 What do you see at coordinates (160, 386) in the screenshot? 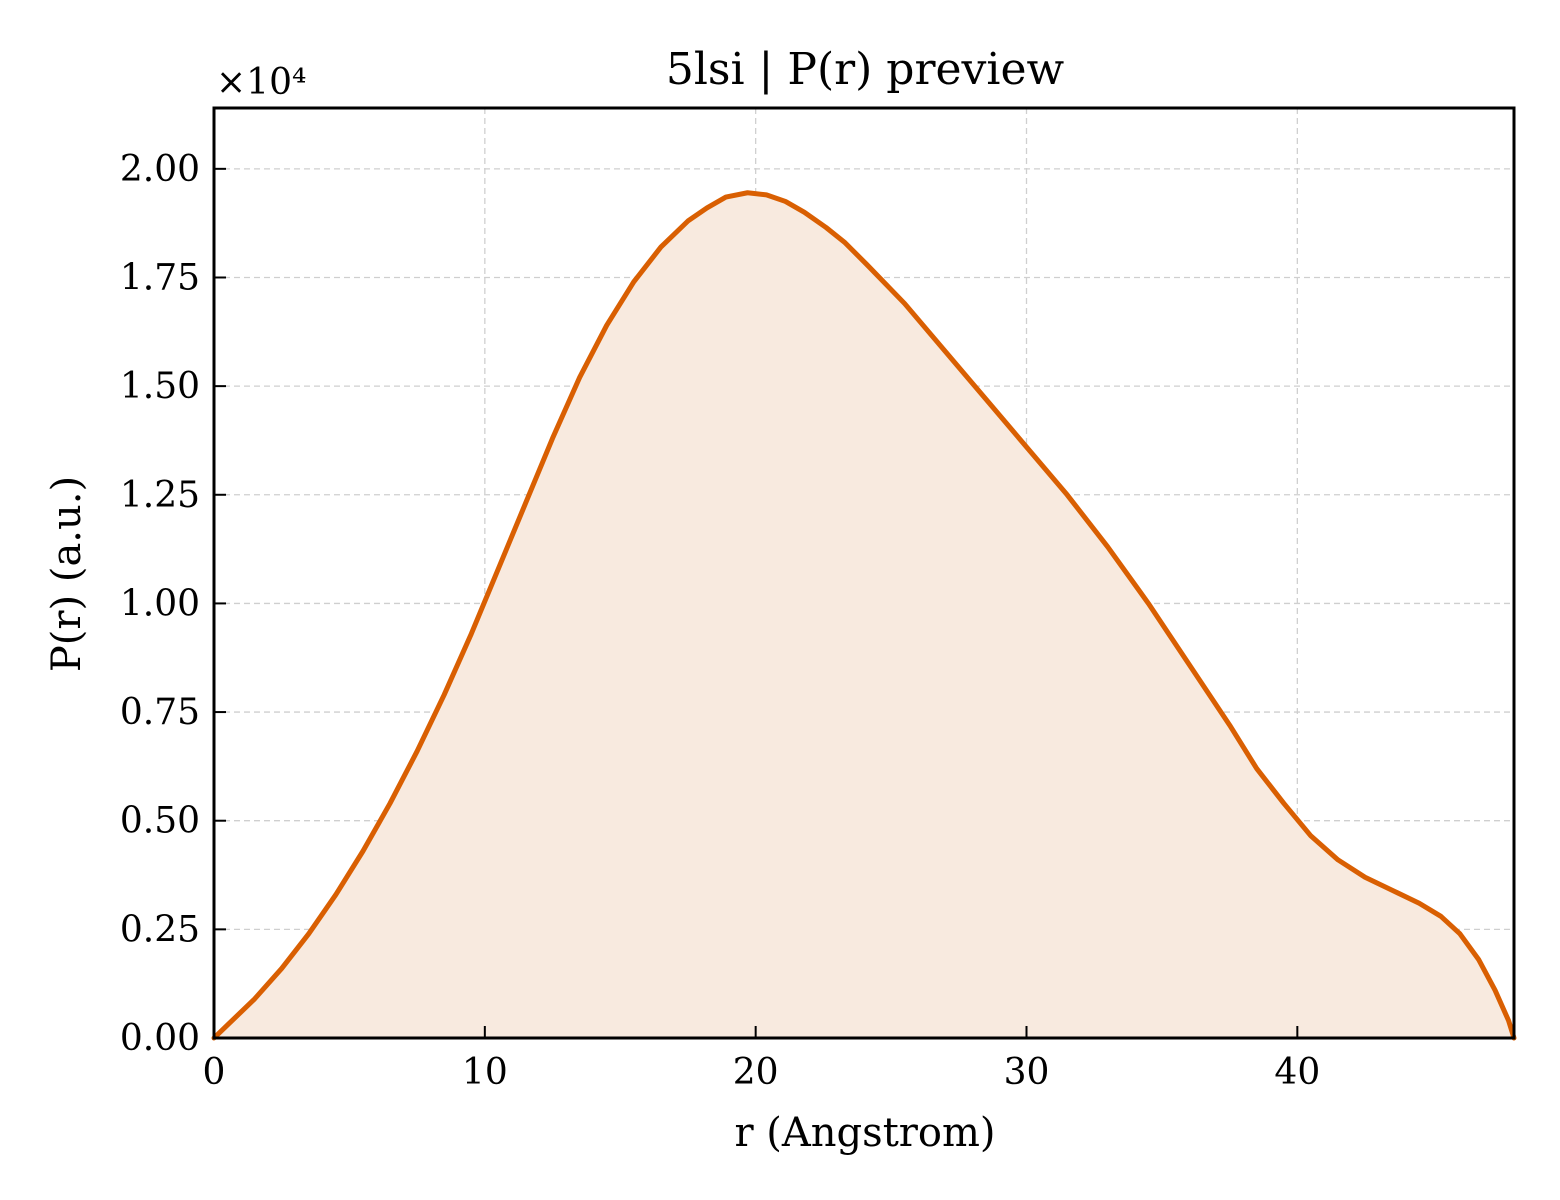
I see `y-tick-label: 1.50` at bounding box center [160, 386].